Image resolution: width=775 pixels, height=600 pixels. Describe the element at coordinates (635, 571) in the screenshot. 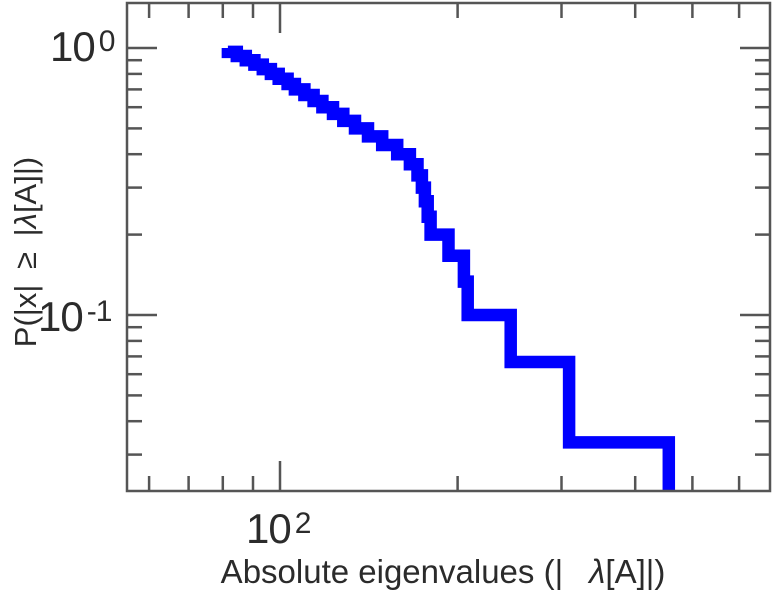

I see `x-axis-title-suffix: [A]|)` at that location.